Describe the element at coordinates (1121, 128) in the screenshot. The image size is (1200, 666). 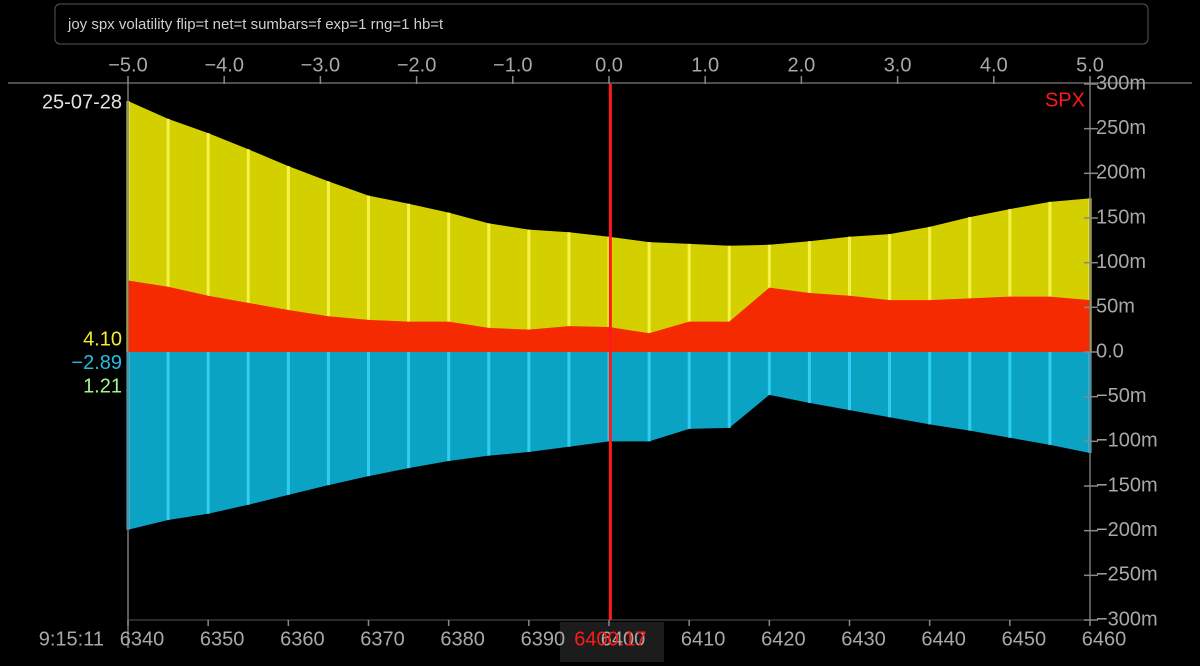
I see `y-tick-label: 250m` at that location.